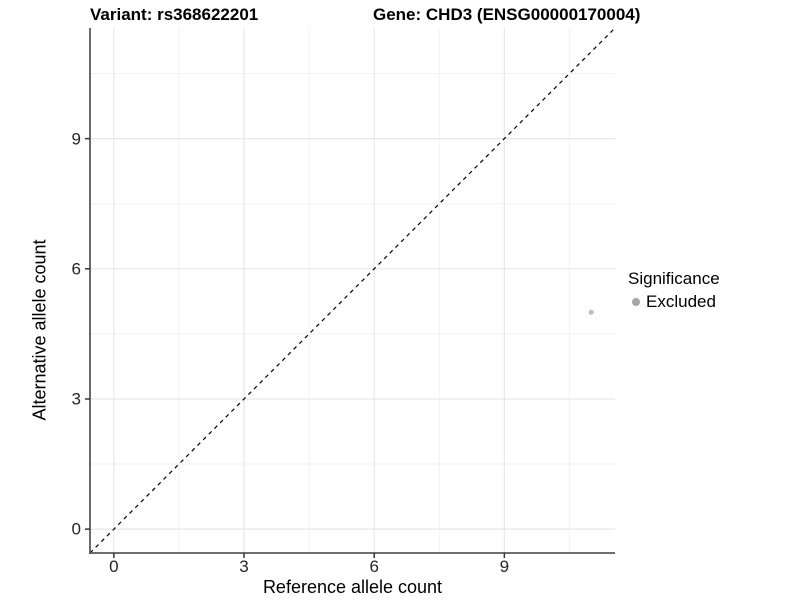 Image resolution: width=800 pixels, height=600 pixels. Describe the element at coordinates (681, 301) in the screenshot. I see `legend-item-label: Excluded` at that location.